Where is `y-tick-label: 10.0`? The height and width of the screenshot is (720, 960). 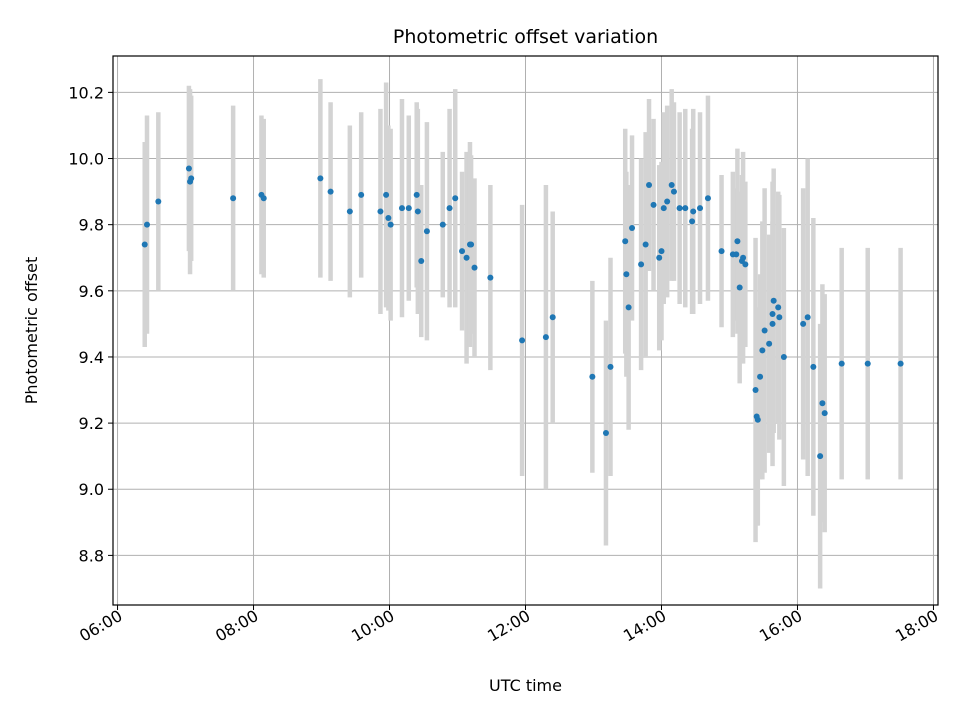 y-tick-label: 10.0 is located at coordinates (86, 159).